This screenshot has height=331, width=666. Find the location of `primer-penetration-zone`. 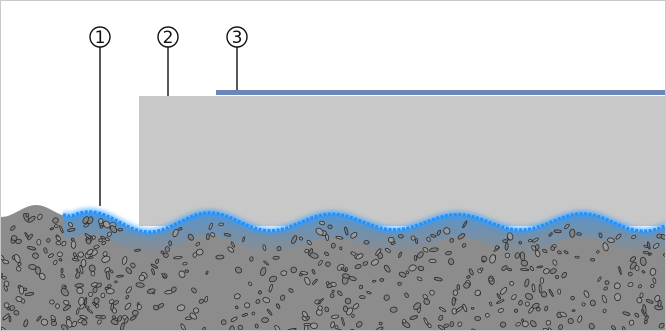

primer-penetration-zone is located at coordinates (364, 233).